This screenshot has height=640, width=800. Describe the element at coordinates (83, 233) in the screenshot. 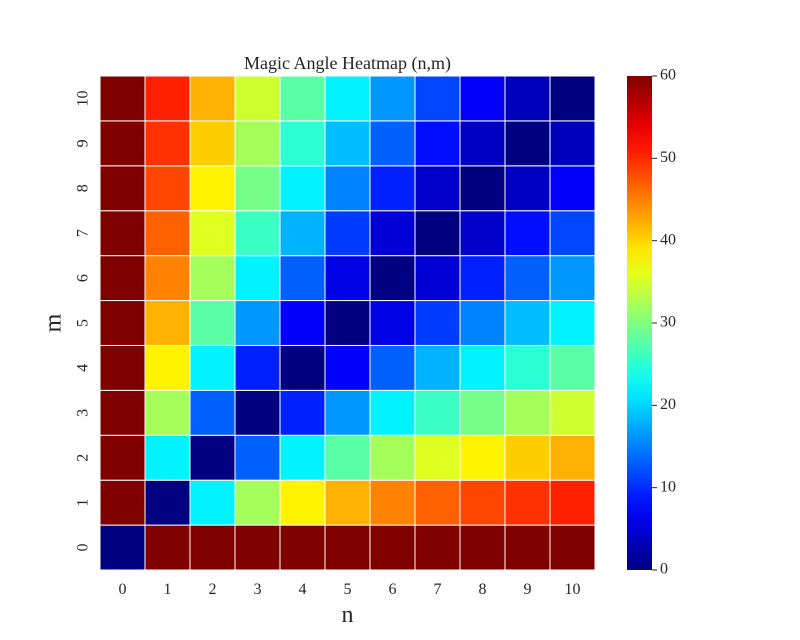

I see `y-tick-label: 7` at that location.